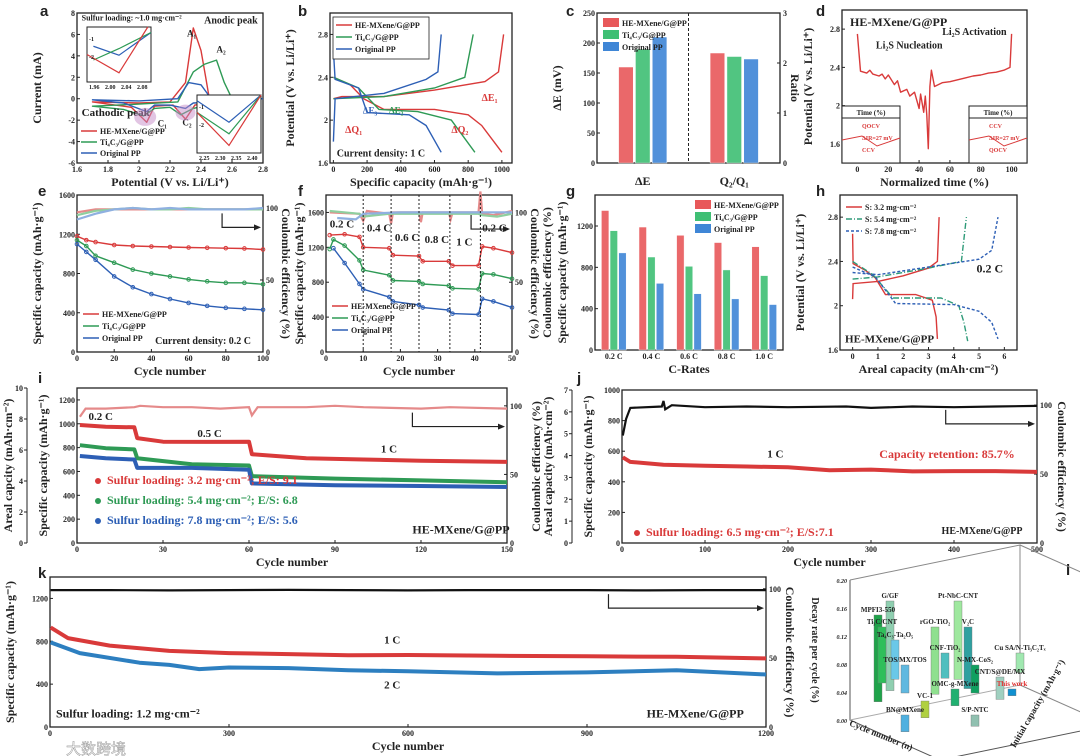  I want to click on x-tick-label: 40, so click(151, 358).